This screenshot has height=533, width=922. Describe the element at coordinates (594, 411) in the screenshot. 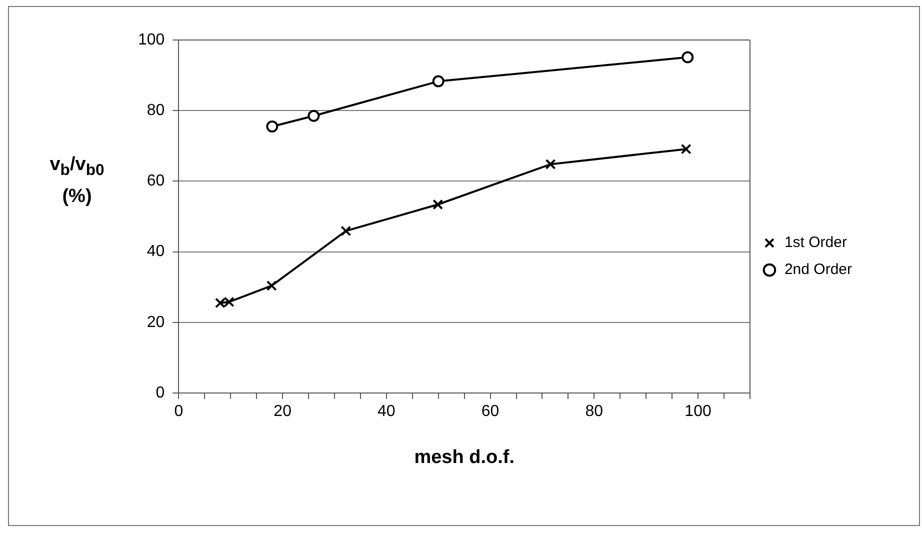

I see `x-tick-label: 80` at that location.